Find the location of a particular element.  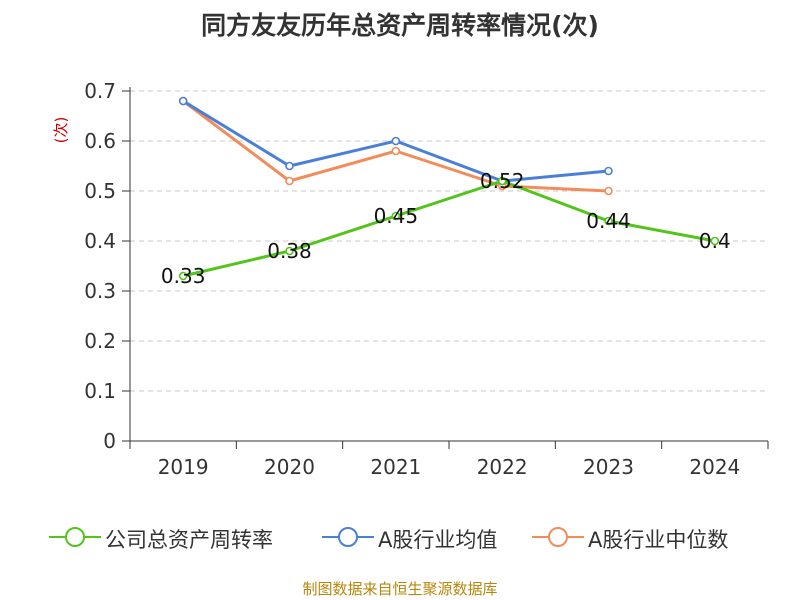

data-label: 0.33 is located at coordinates (183, 276).